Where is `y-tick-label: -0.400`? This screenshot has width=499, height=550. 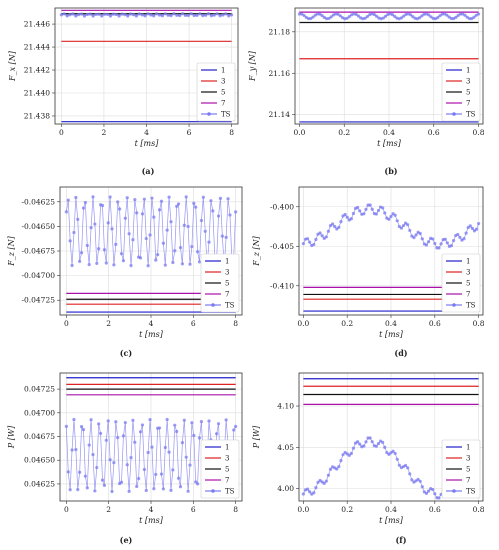 y-tick-label: -0.400 is located at coordinates (282, 206).